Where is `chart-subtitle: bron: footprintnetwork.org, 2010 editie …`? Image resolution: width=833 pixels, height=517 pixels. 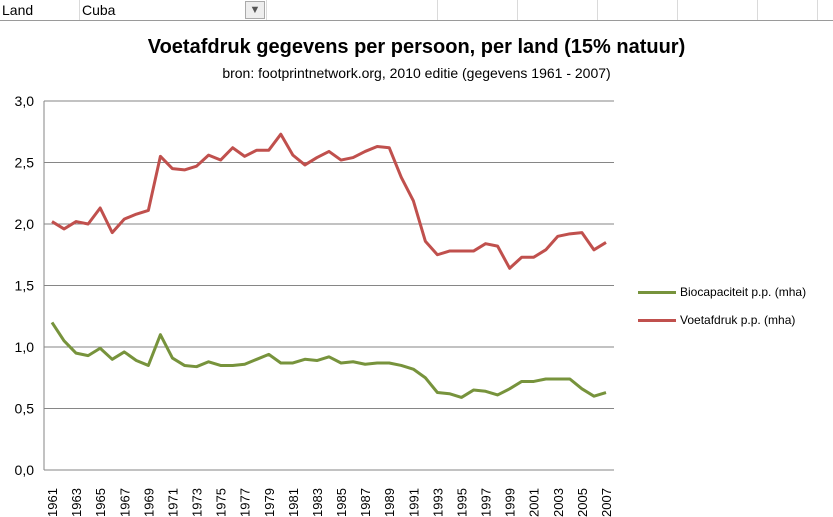
chart-subtitle: bron: footprintnetwork.org, 2010 editie … is located at coordinates (416, 73).